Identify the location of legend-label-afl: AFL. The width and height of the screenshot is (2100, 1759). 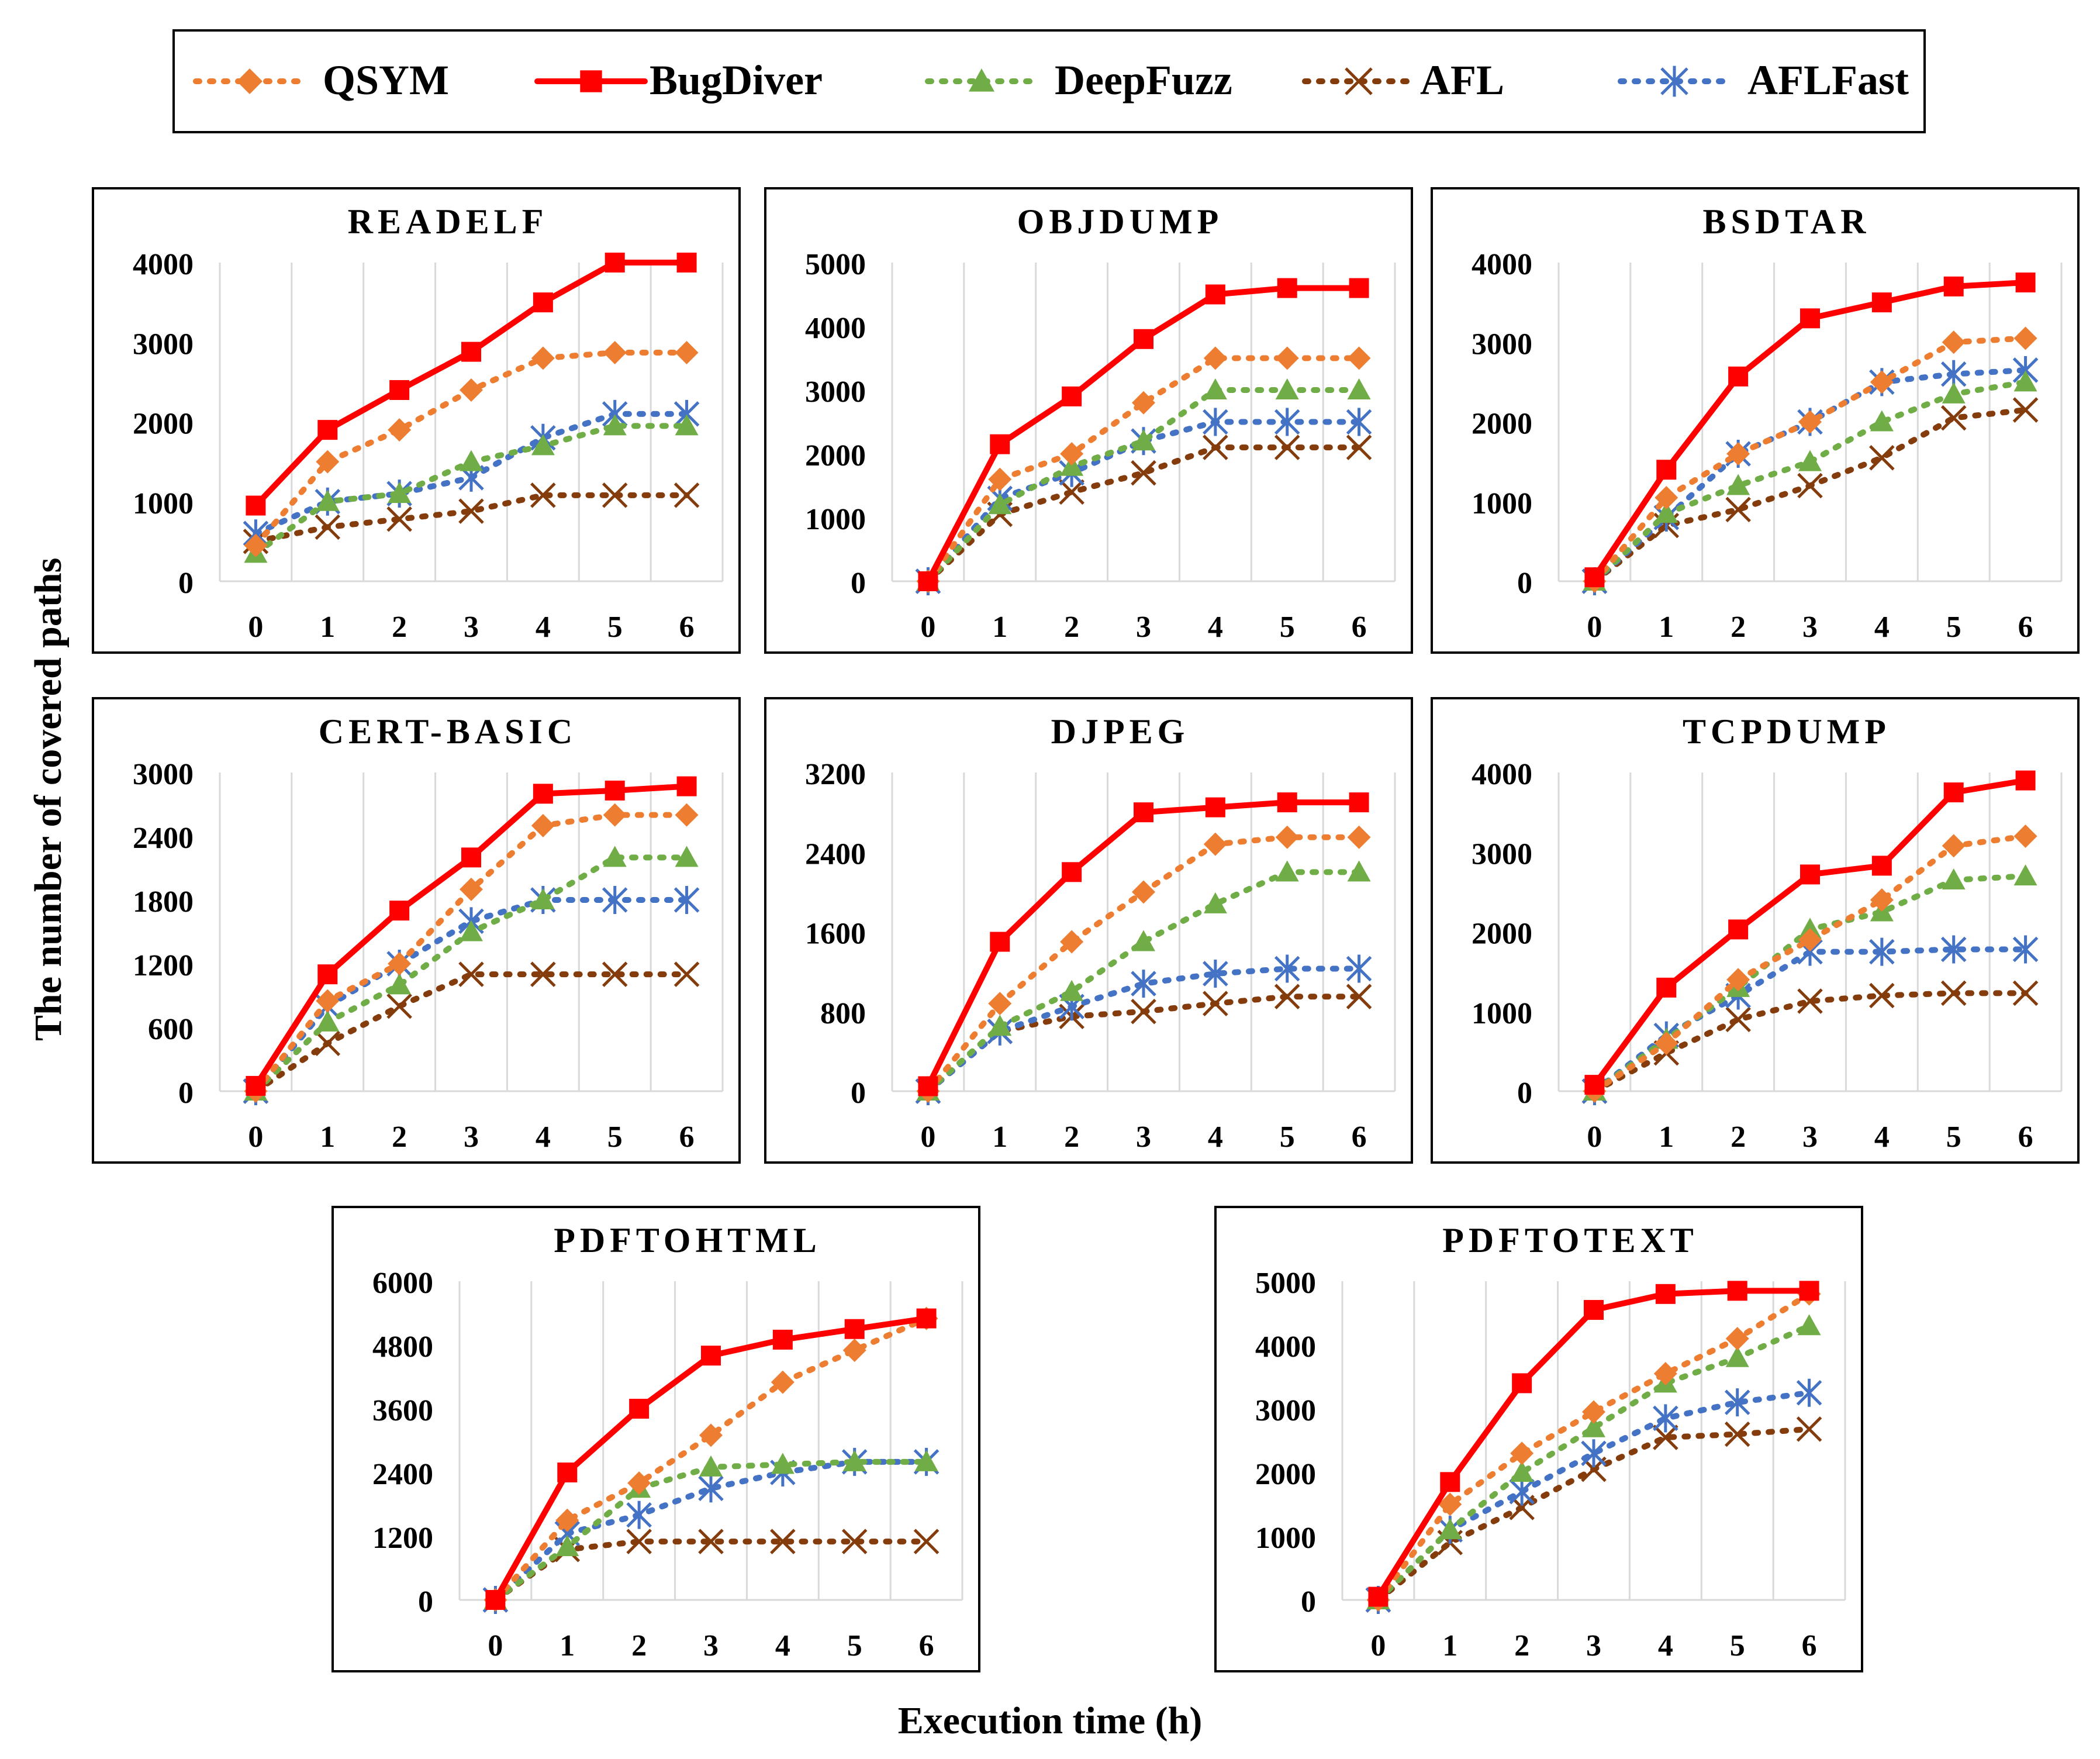
(1462, 80).